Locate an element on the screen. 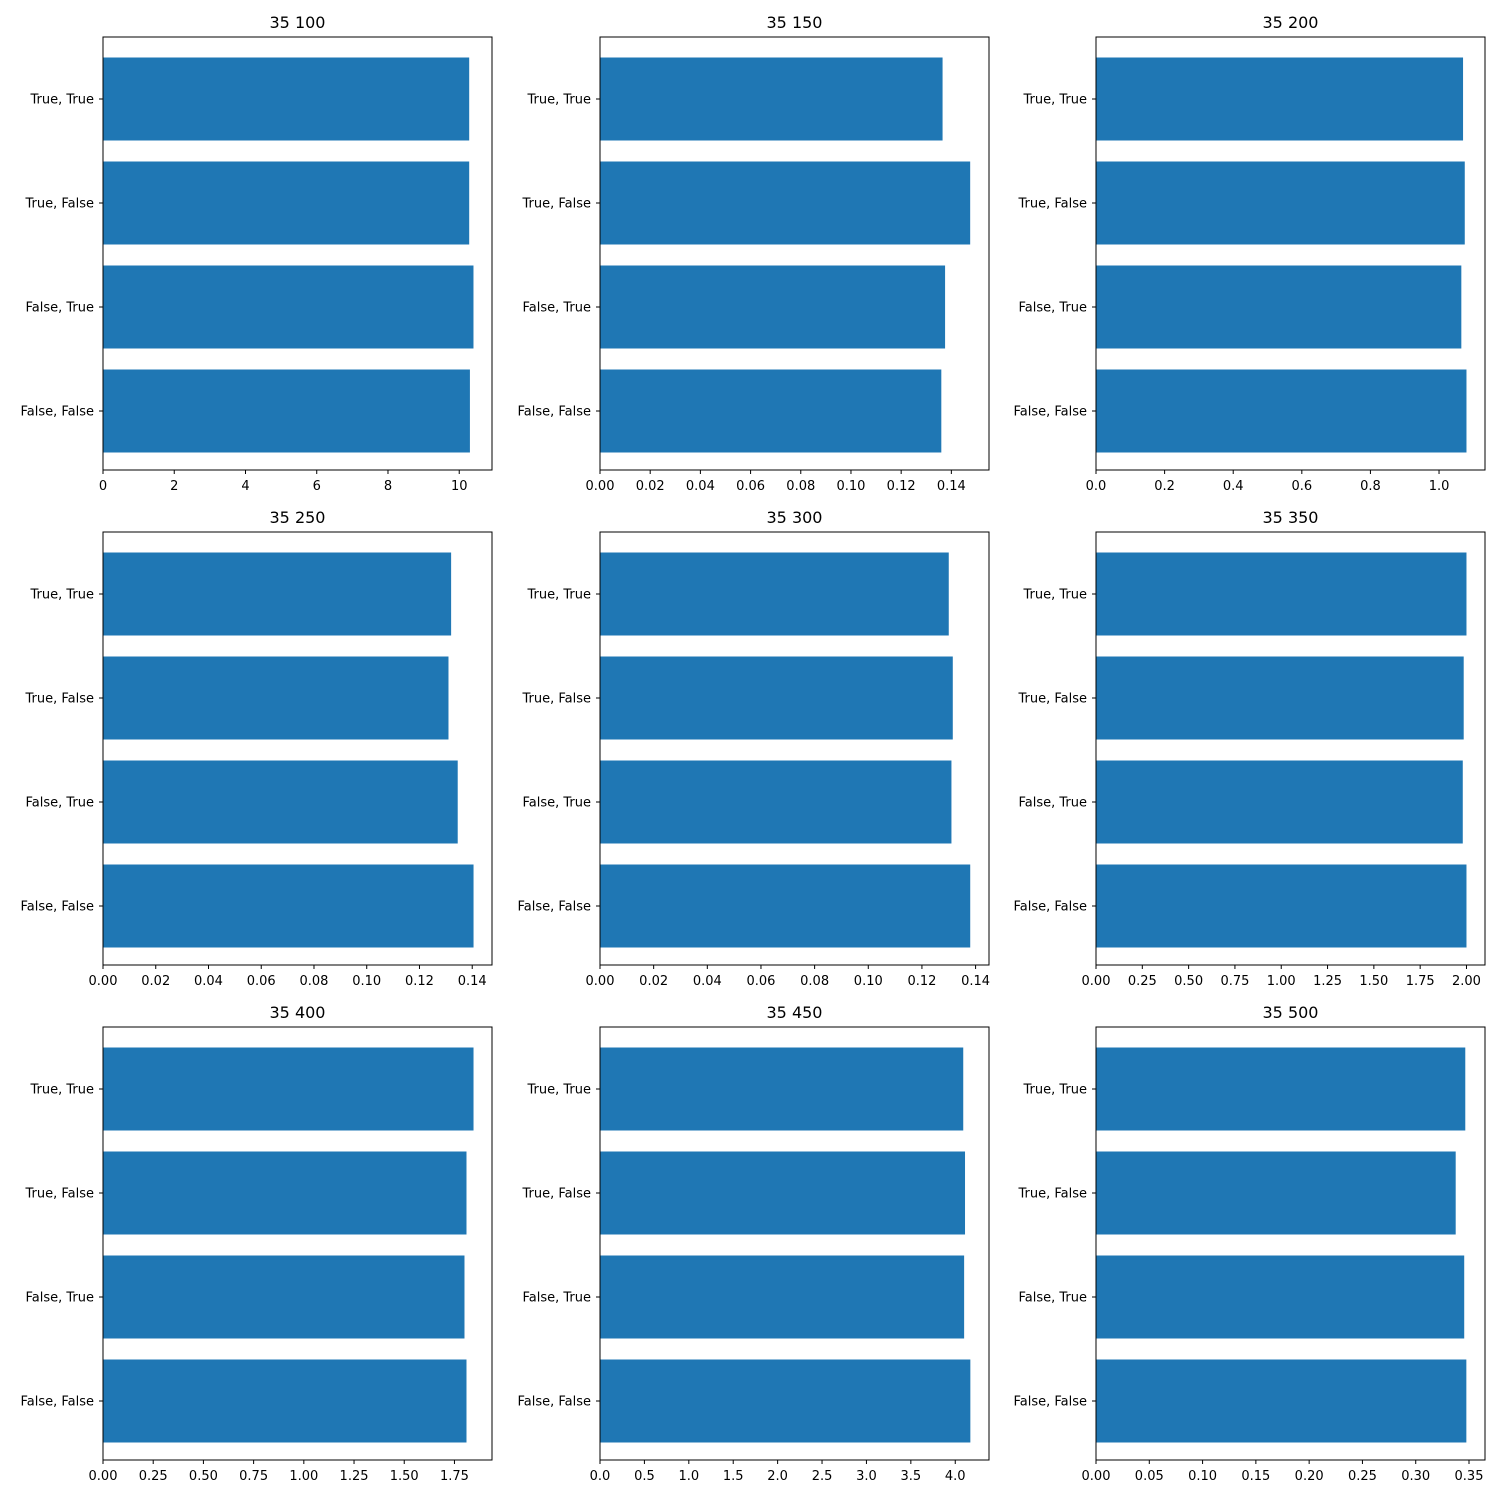 The width and height of the screenshot is (1500, 1500). x-tick-label: 0.5 is located at coordinates (644, 1476).